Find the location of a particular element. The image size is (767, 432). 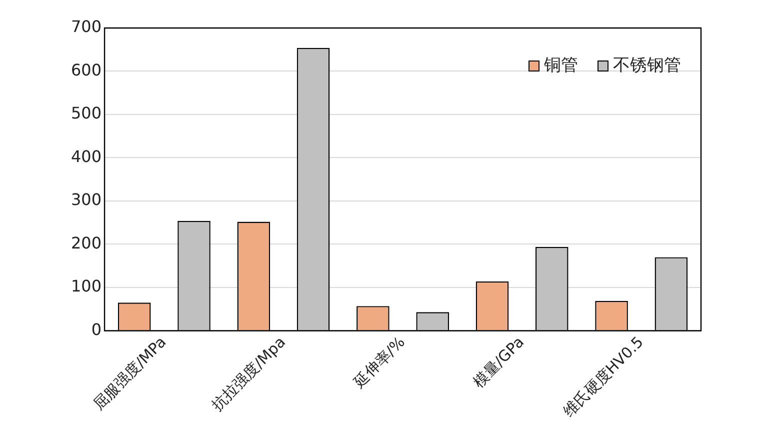

y-tick-label: 700 is located at coordinates (86, 26).